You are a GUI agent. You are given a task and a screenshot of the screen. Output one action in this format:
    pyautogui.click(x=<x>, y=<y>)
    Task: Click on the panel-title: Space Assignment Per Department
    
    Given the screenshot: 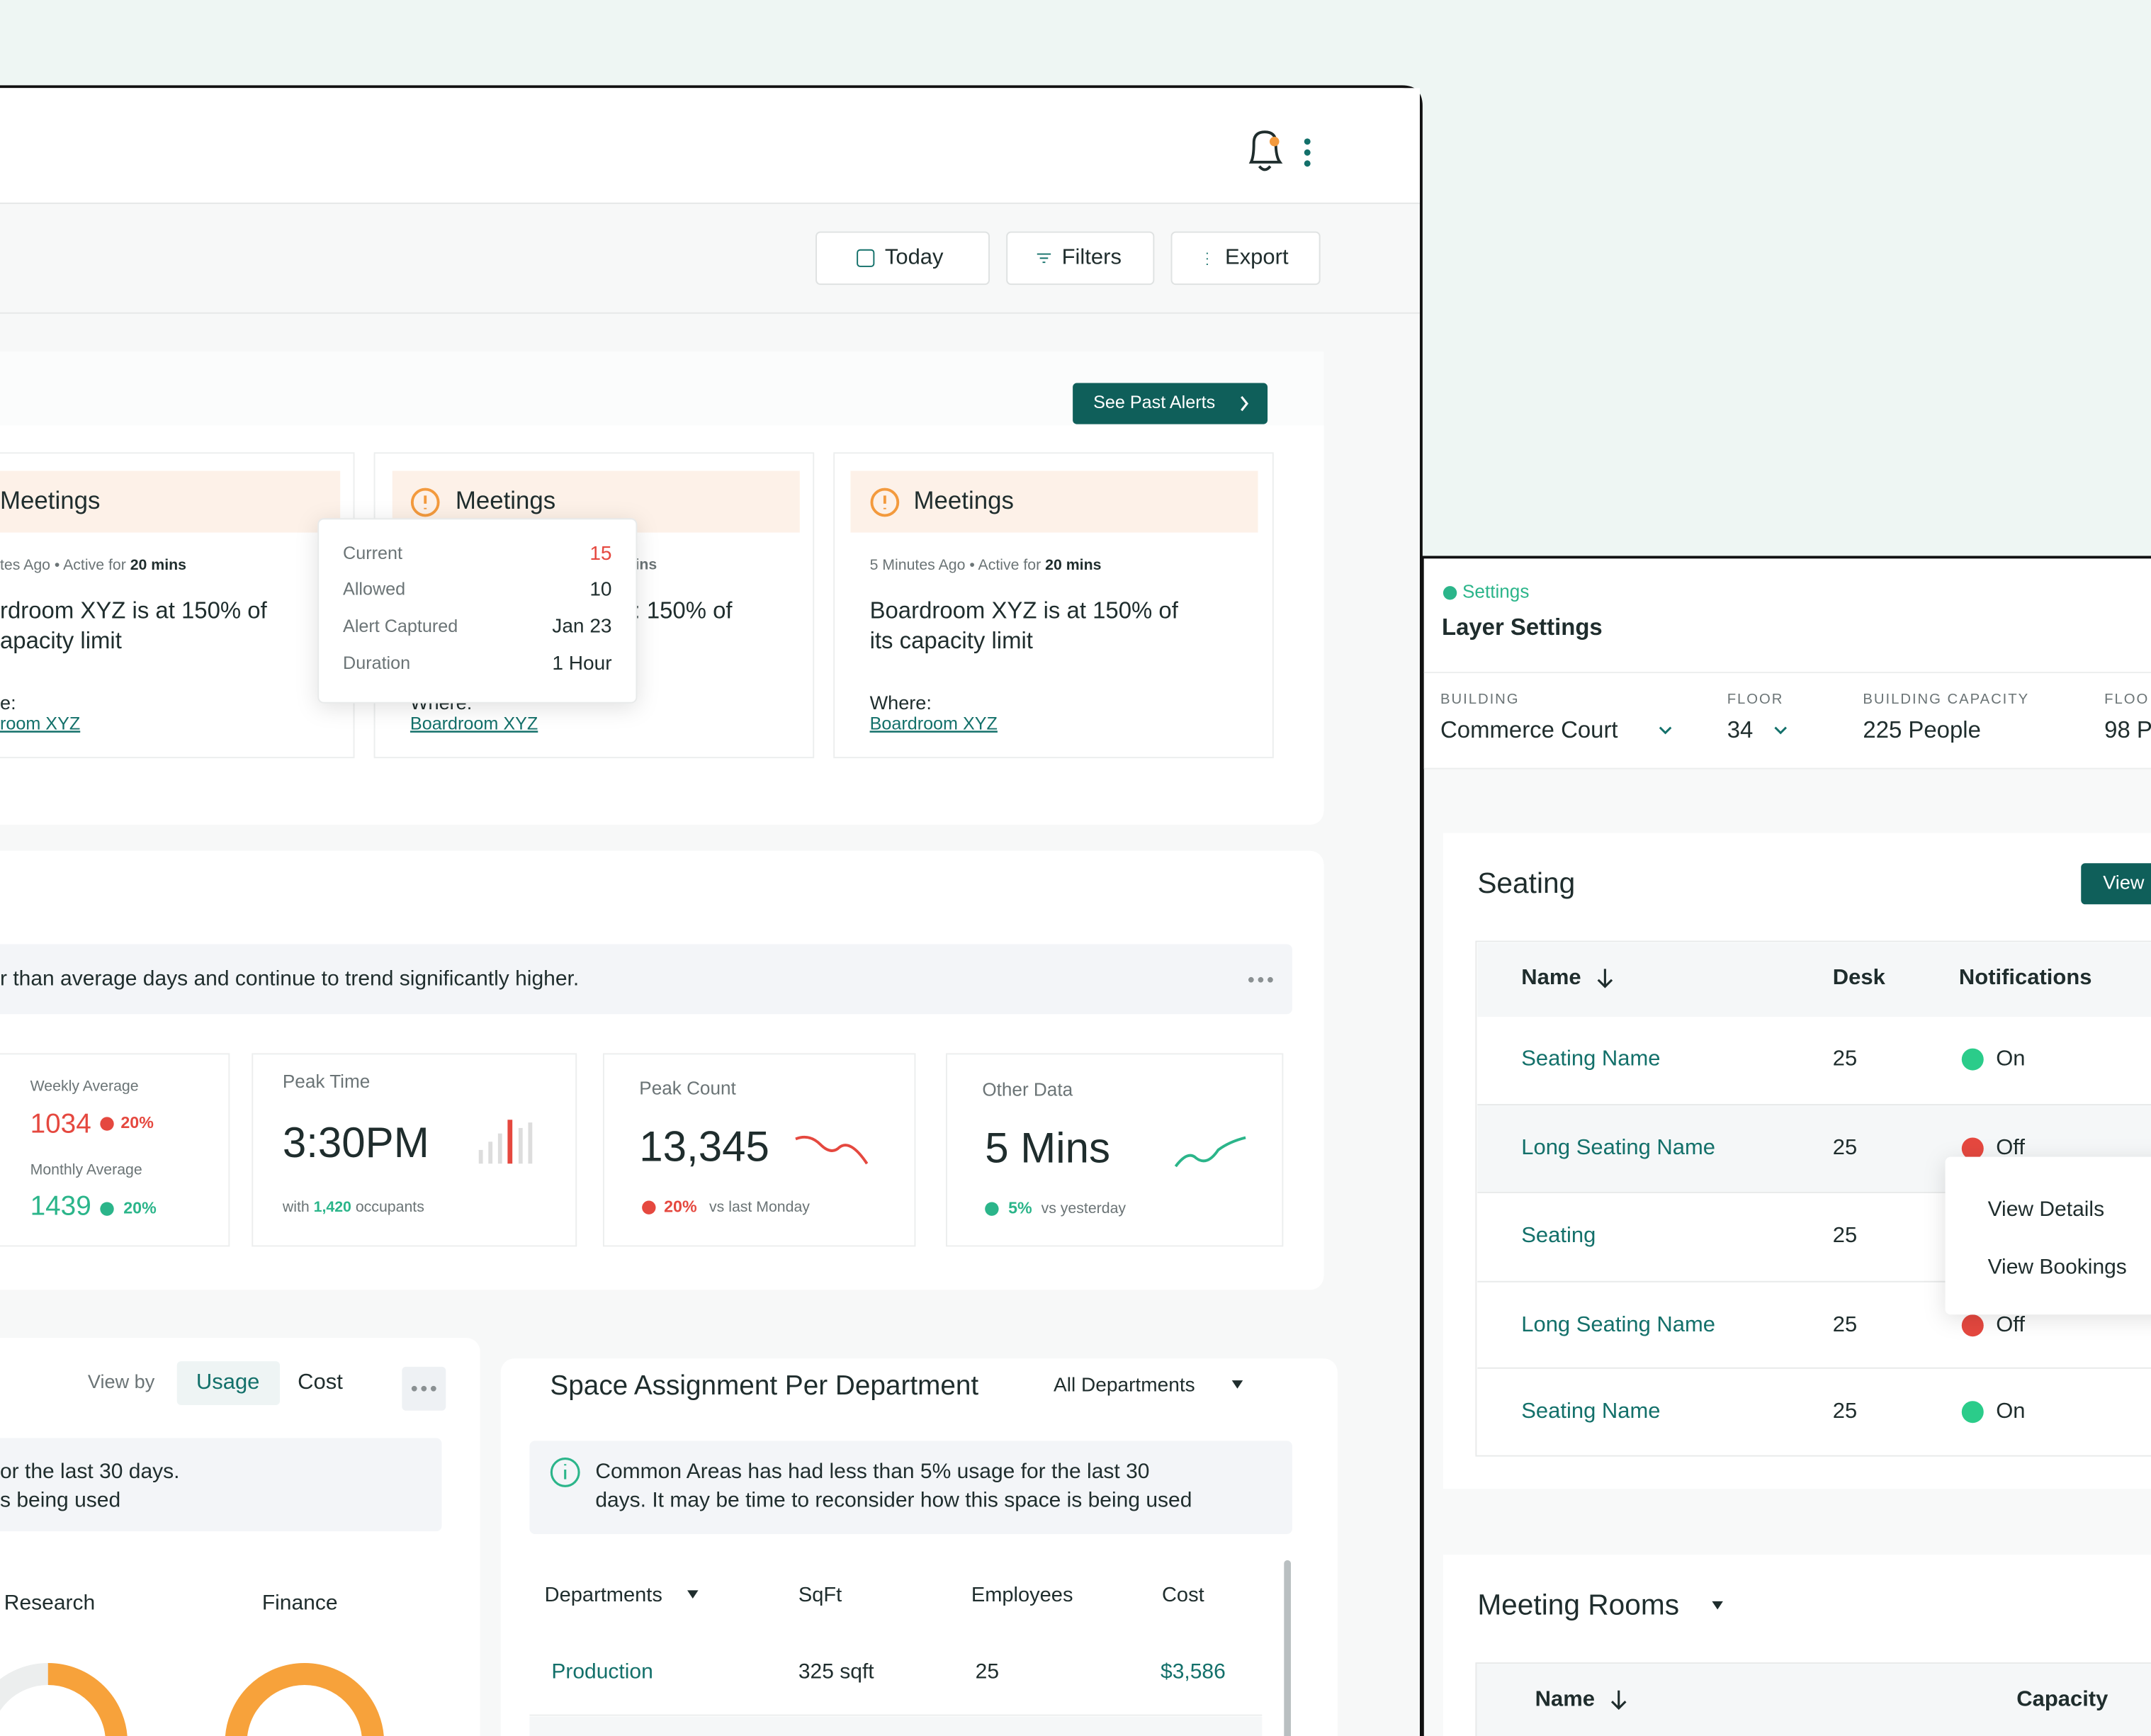 What is the action you would take?
    pyautogui.click(x=764, y=1385)
    